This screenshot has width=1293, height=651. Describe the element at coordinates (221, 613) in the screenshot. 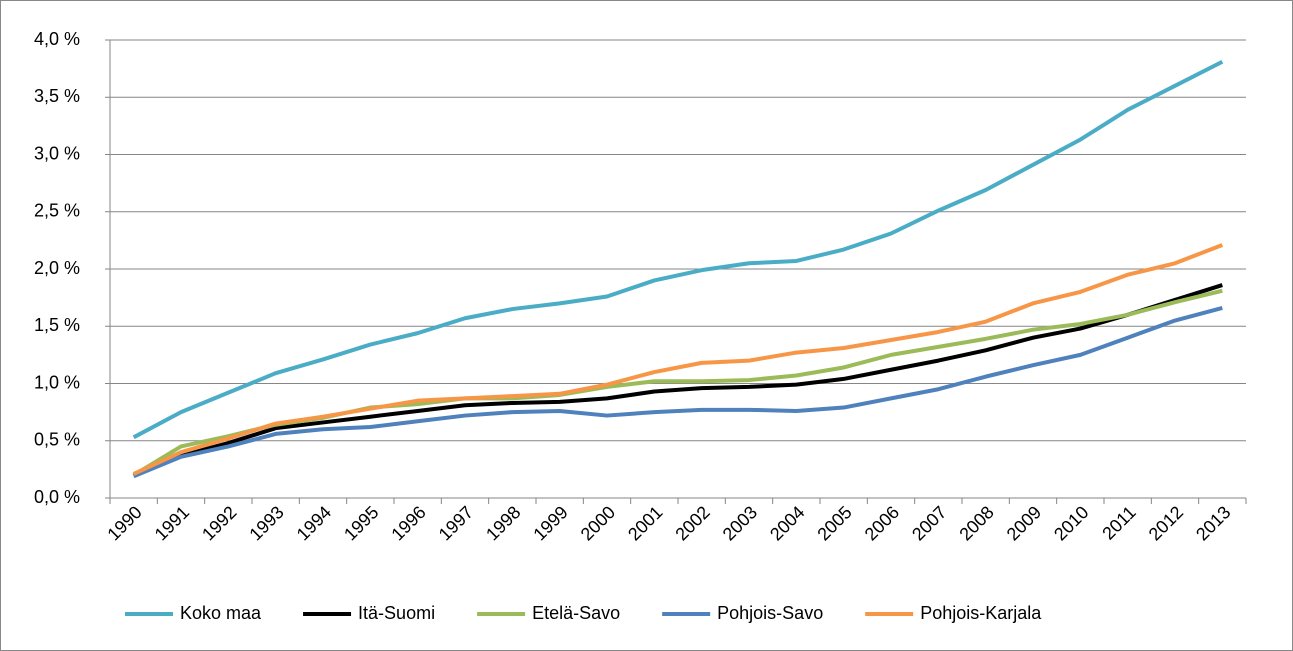

I see `legend-label: Koko maa` at that location.